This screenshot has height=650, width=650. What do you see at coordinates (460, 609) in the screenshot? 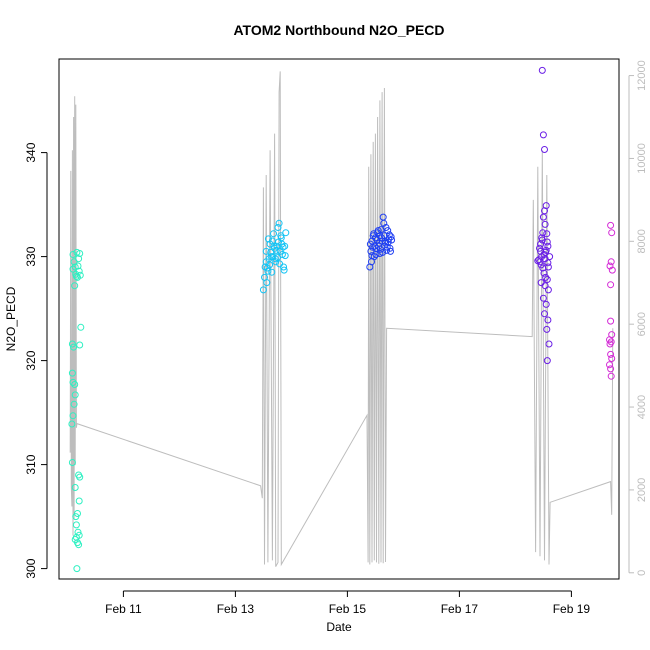
I see `x-tick-label: Feb 17` at bounding box center [460, 609].